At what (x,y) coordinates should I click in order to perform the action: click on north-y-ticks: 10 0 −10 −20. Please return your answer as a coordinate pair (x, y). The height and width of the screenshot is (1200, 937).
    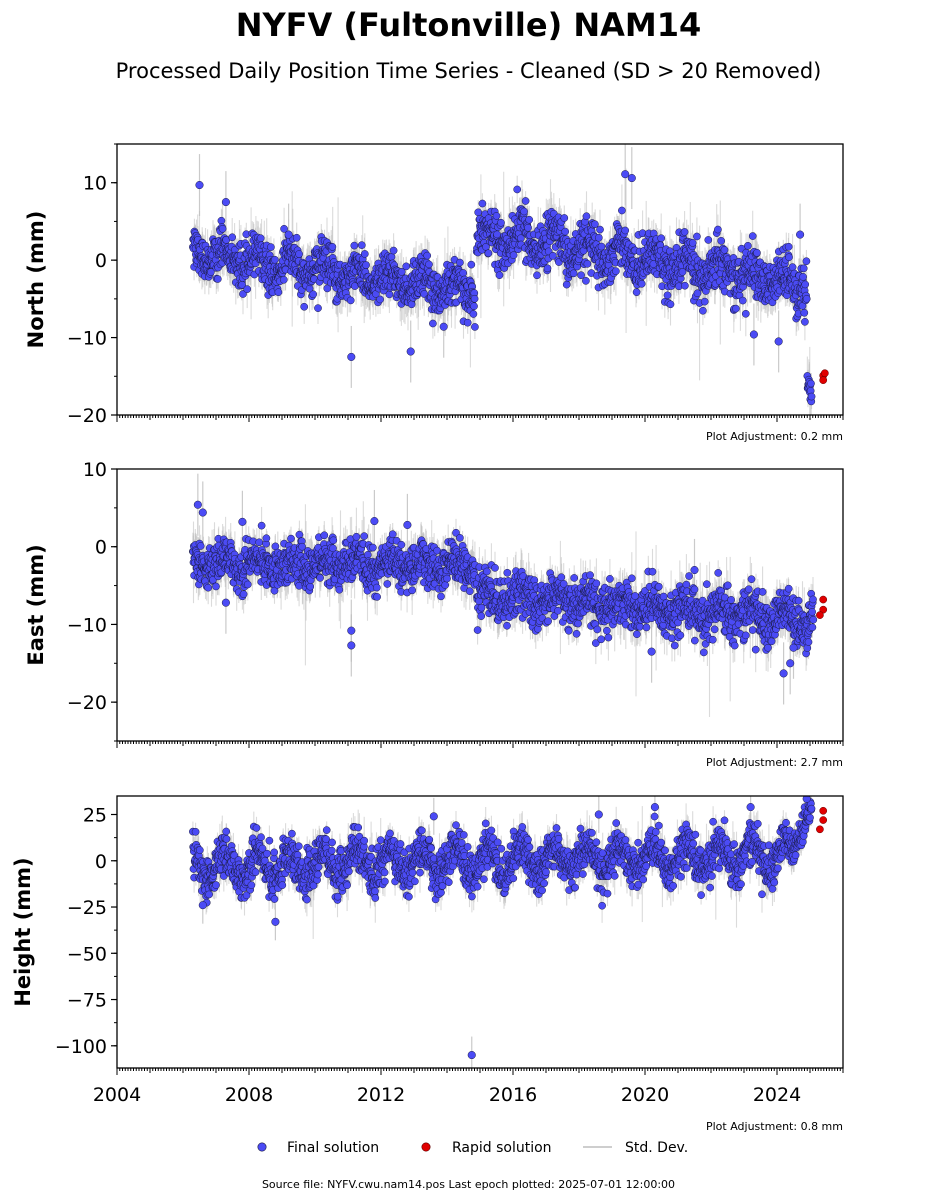
    Looking at the image, I should click on (92, 285).